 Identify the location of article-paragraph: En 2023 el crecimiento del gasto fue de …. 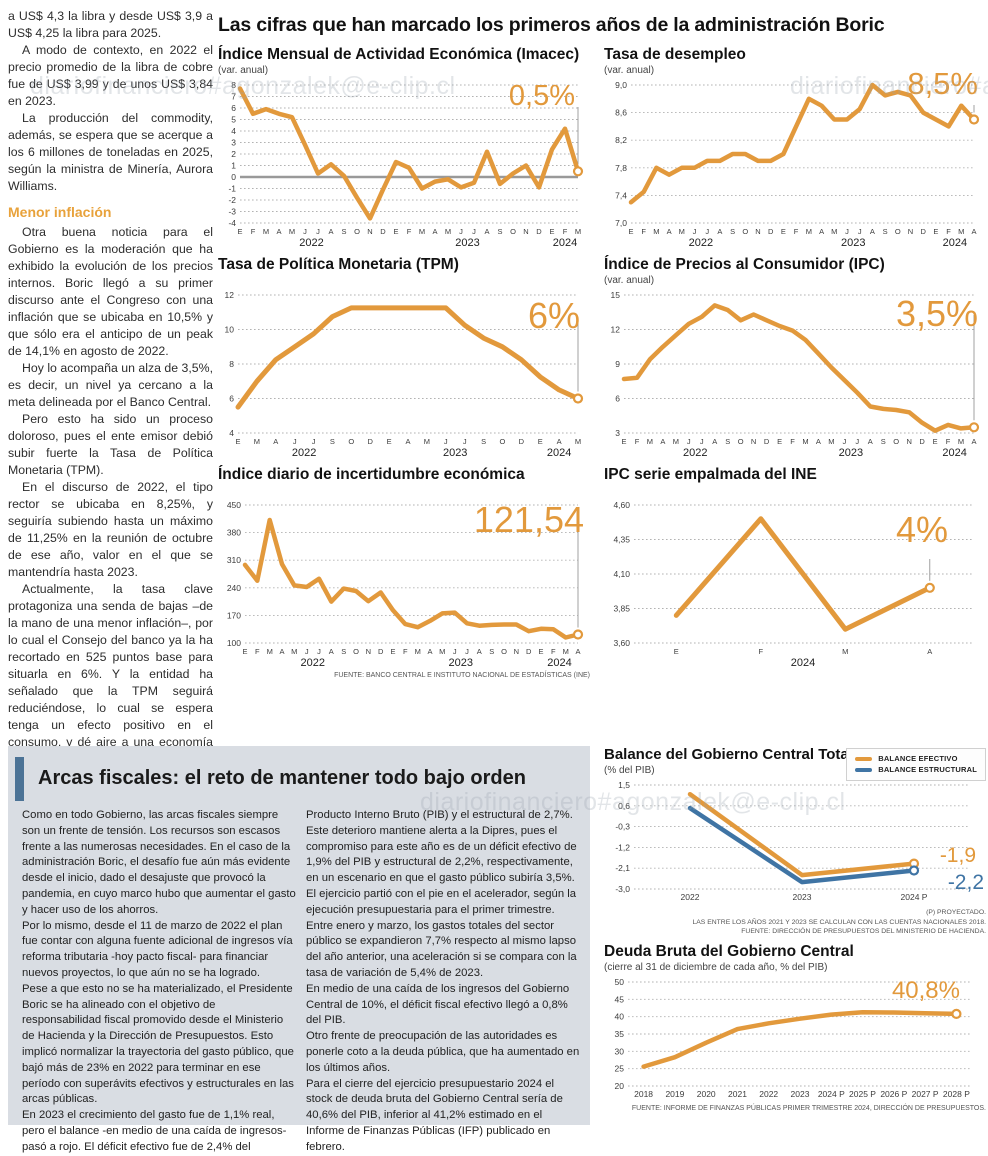
(154, 1131).